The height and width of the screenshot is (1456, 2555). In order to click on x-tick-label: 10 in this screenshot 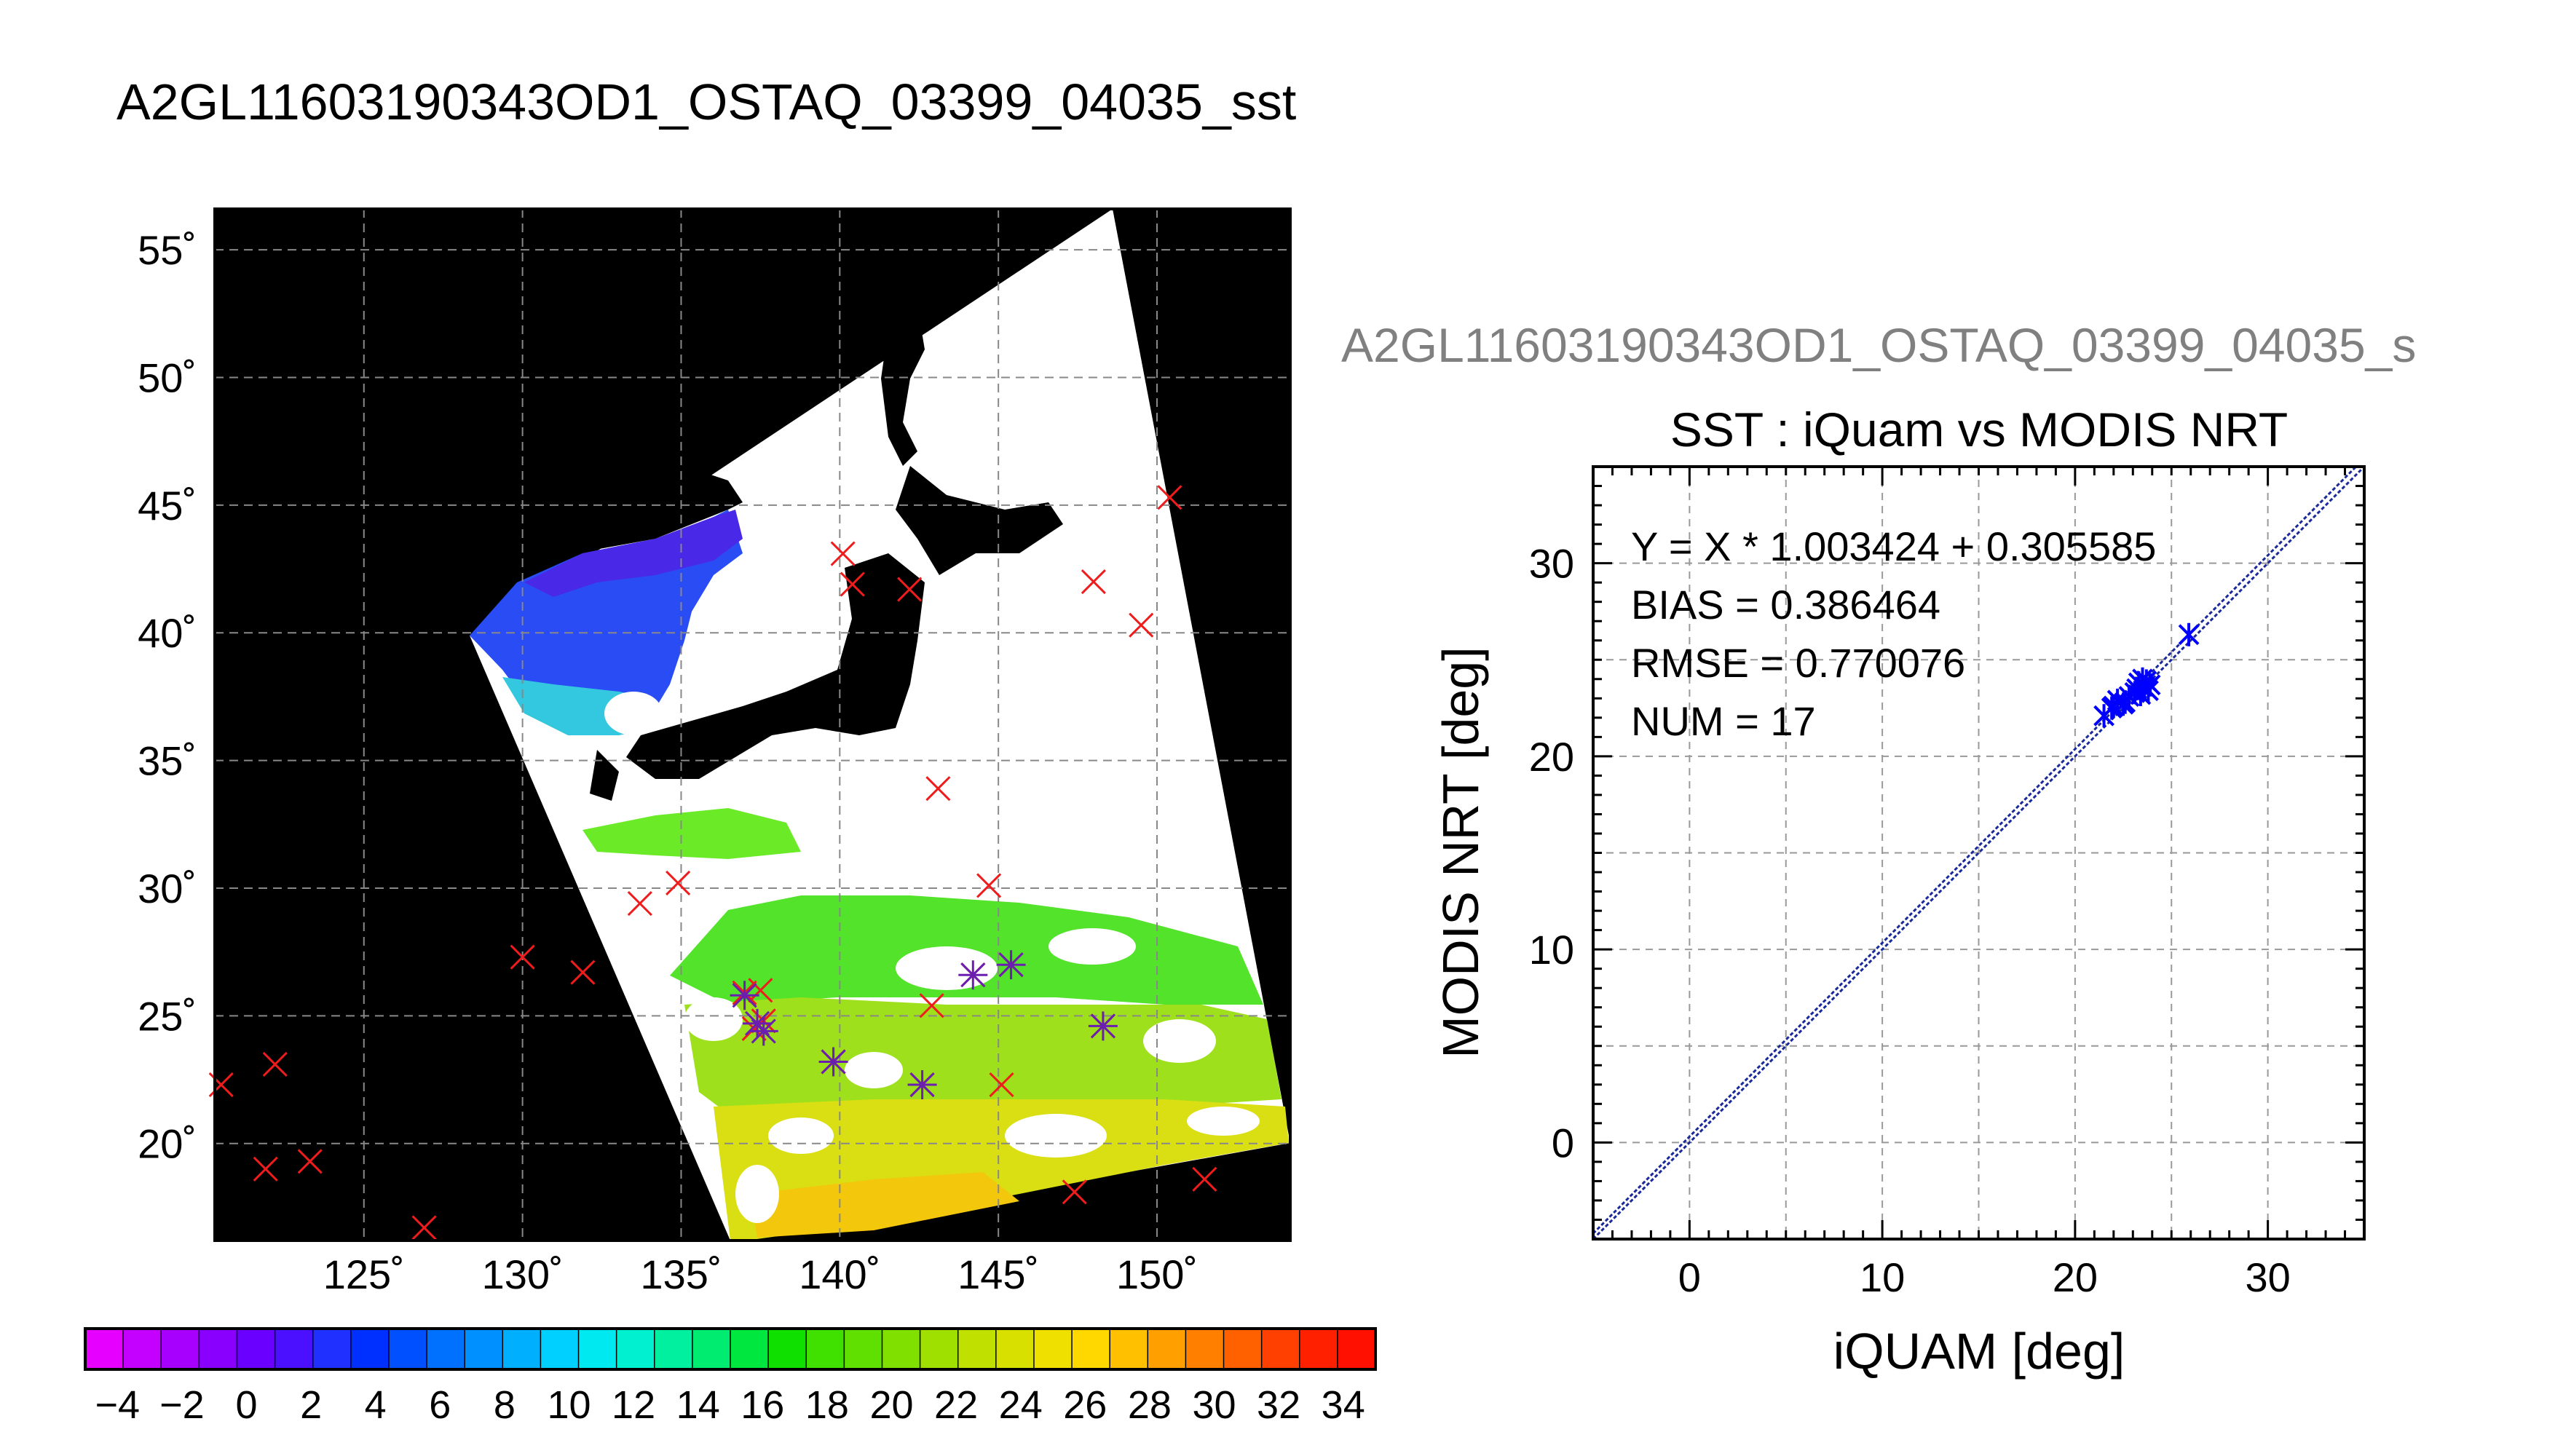, I will do `click(1882, 1277)`.